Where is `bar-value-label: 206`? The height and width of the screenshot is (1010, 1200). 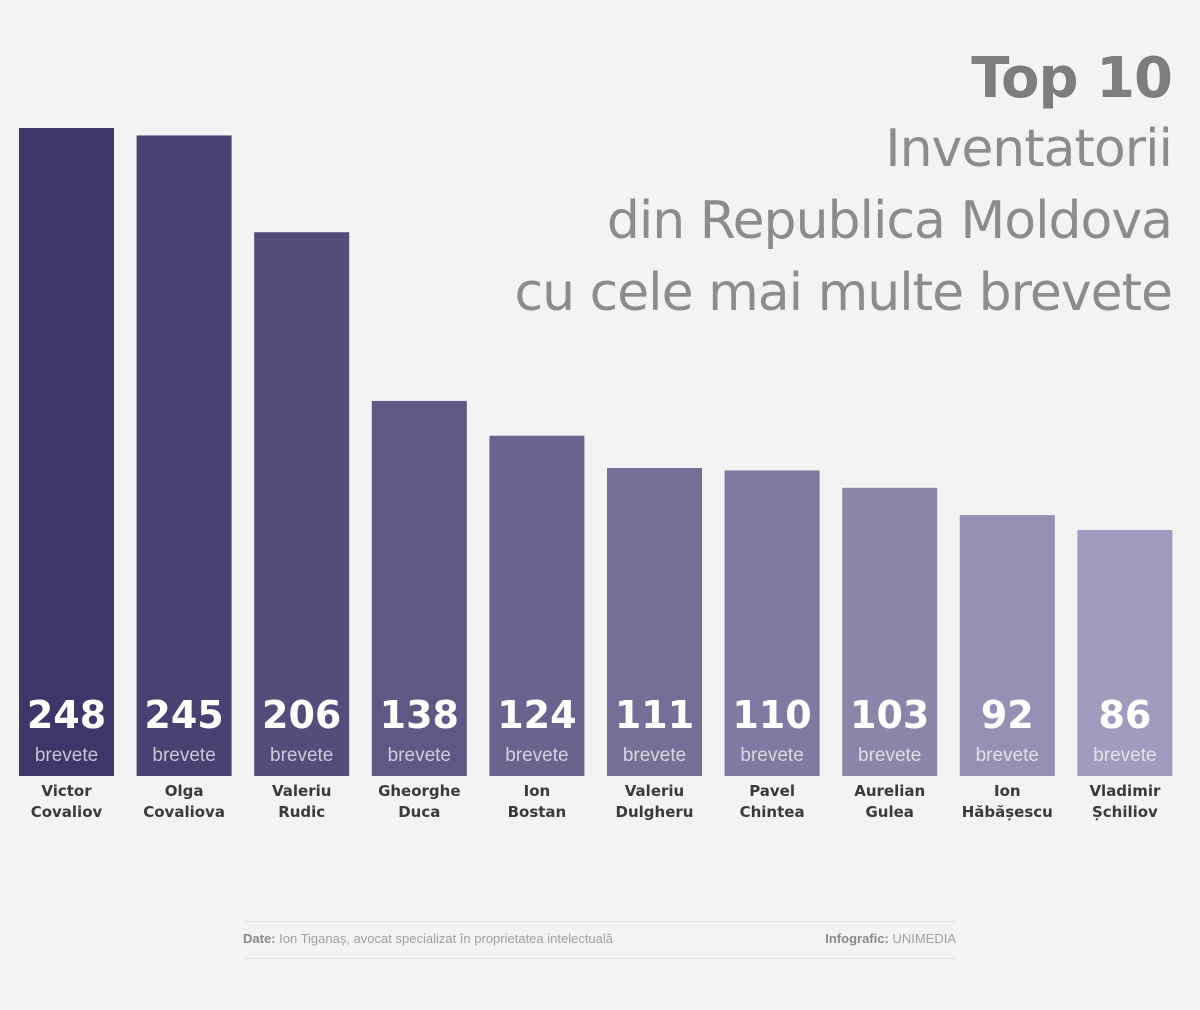
bar-value-label: 206 is located at coordinates (301, 715).